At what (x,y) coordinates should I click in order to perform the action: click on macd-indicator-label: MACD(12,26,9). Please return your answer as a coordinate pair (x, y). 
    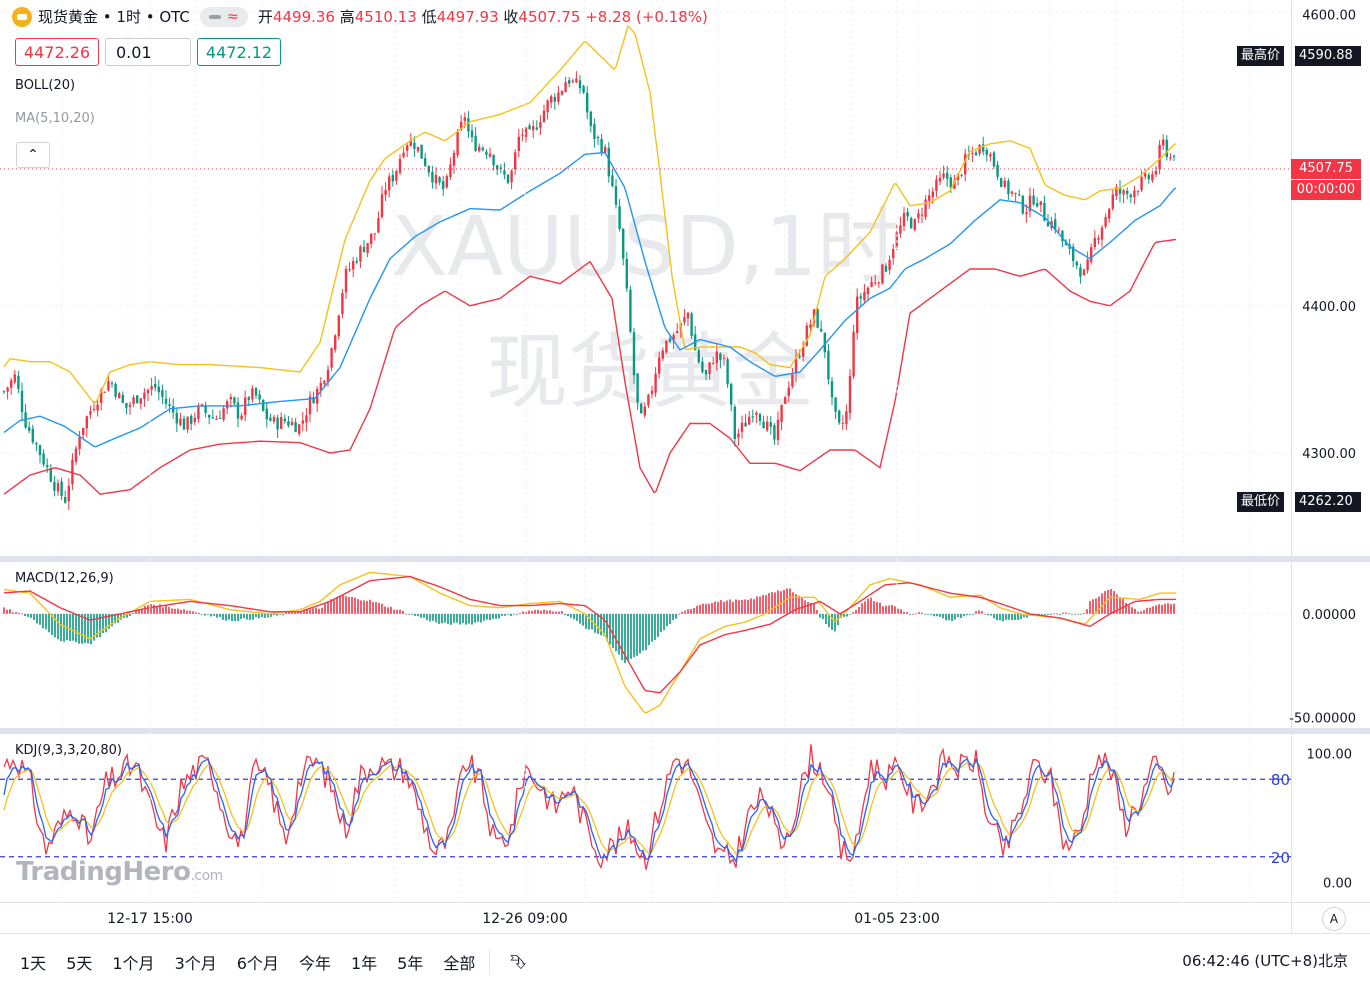
    Looking at the image, I should click on (64, 578).